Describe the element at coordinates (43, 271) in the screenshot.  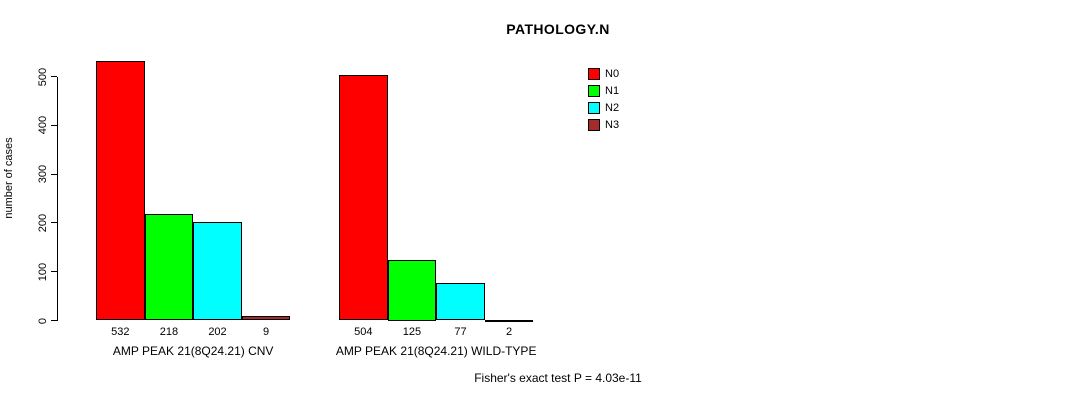
I see `y-tick-label: 100` at that location.